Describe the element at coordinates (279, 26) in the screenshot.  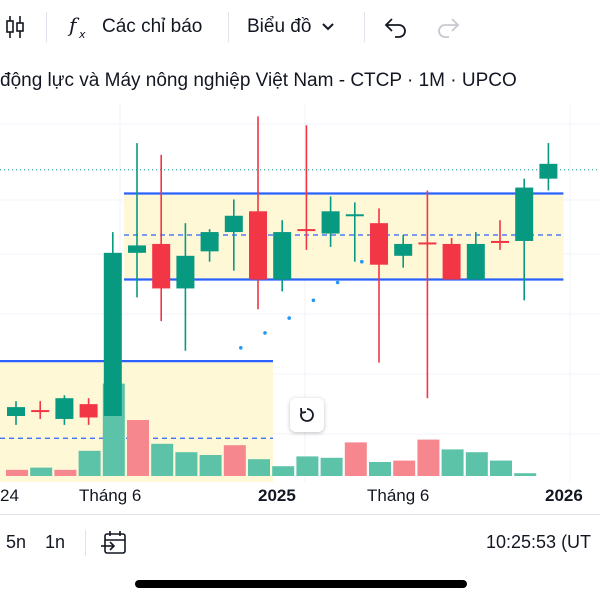
I see `chart-type-label: Biểu đồ` at that location.